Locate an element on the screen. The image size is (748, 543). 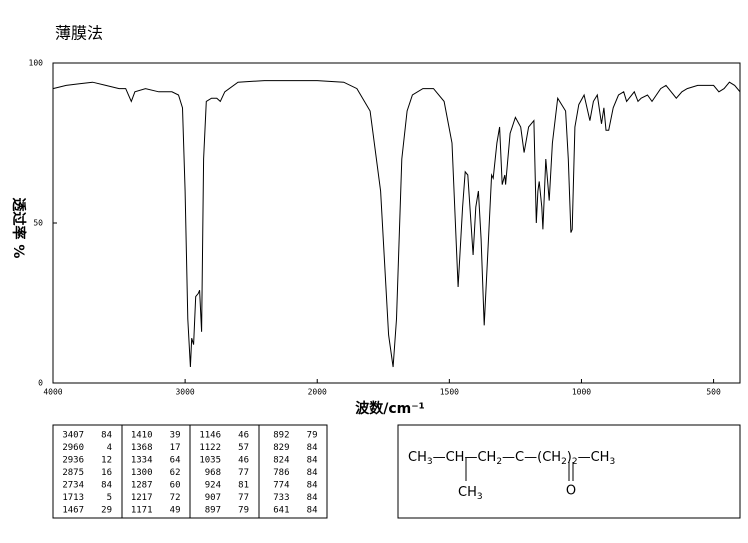
chart-title: 薄膜法 is located at coordinates (79, 33).